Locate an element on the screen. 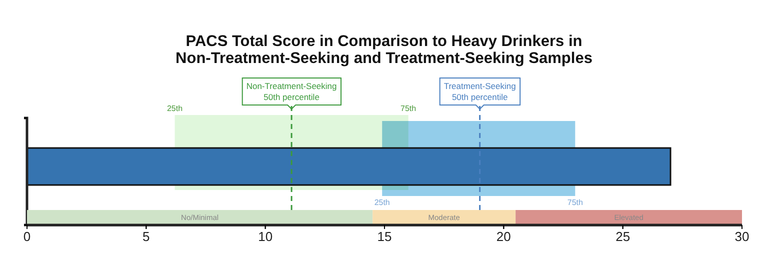  ref-line-label: Treatment-Seeking 50th percentile is located at coordinates (480, 91).